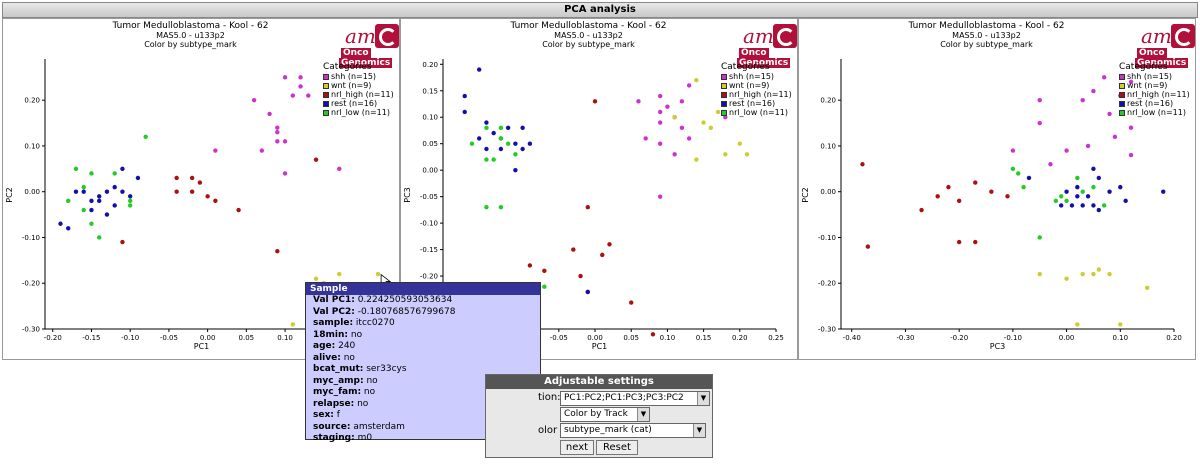  Describe the element at coordinates (617, 447) in the screenshot. I see `reset-button: Reset` at that location.